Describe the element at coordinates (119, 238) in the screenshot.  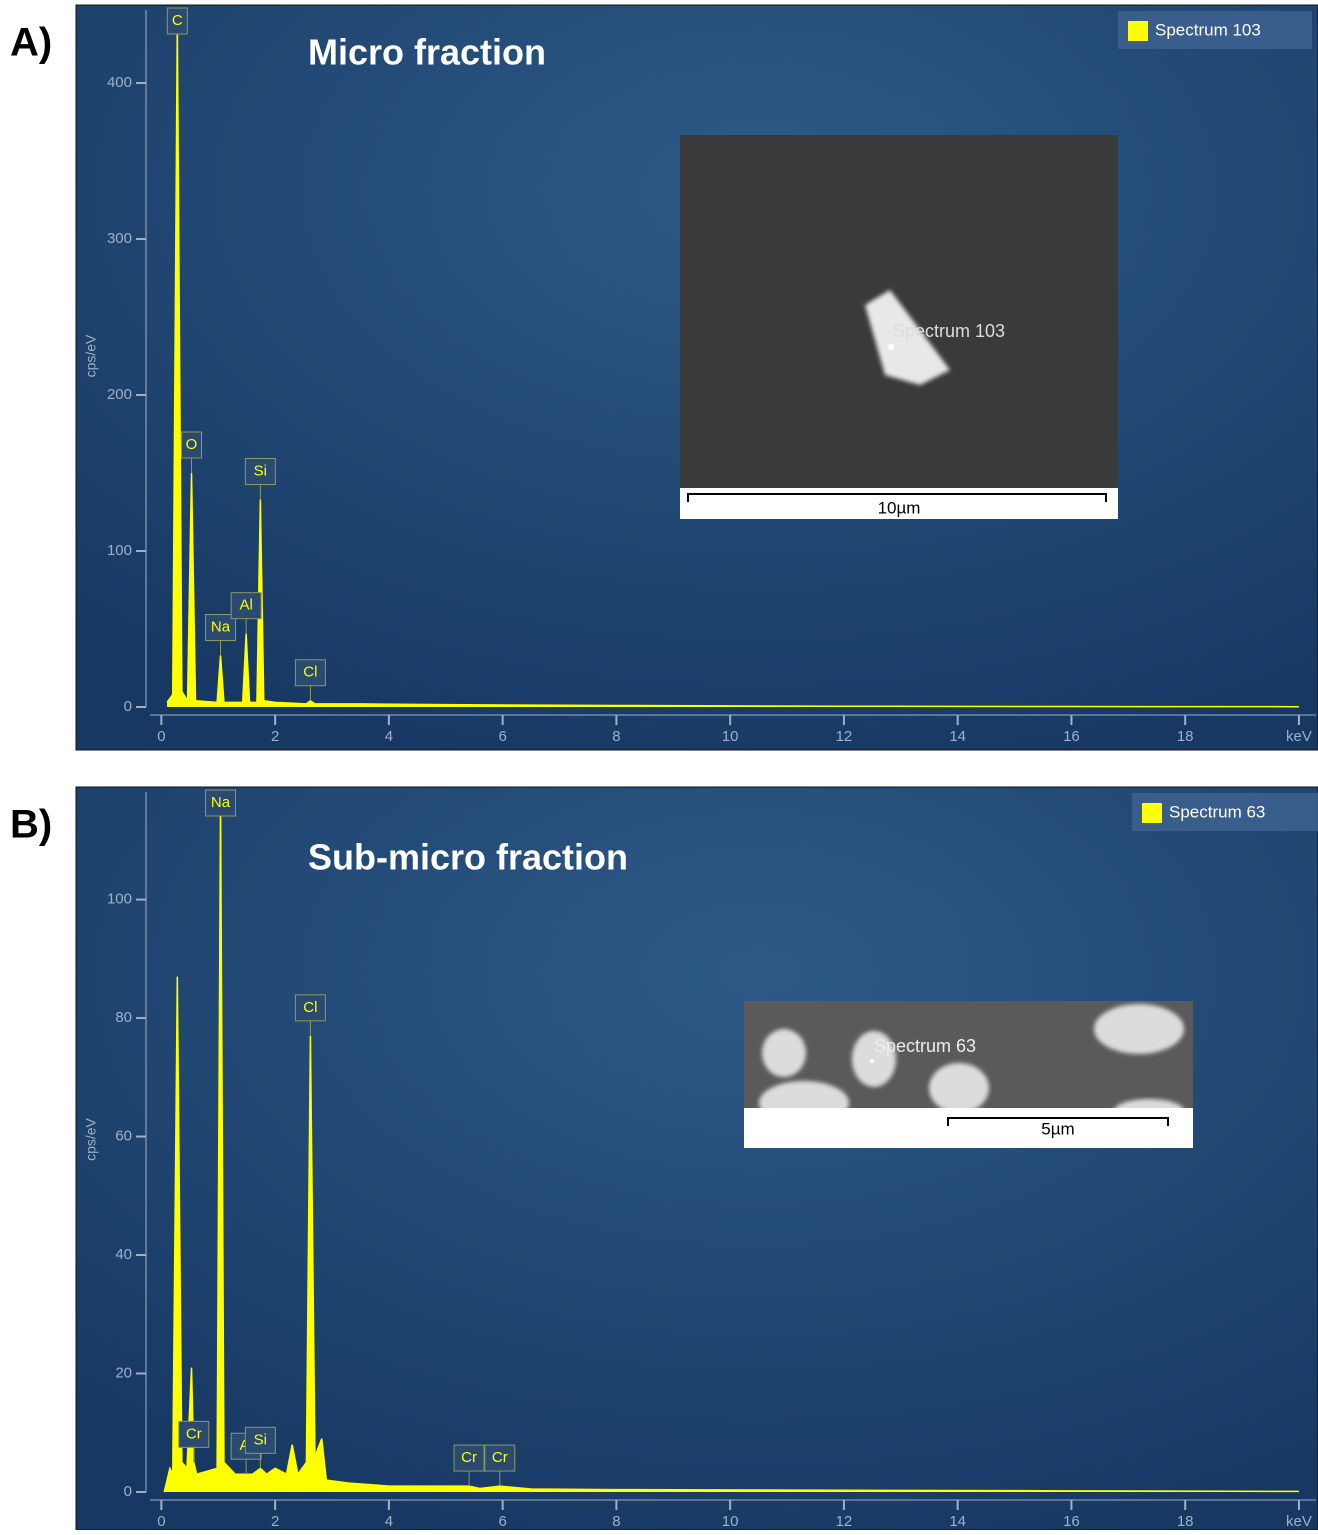
I see `y-tick-label: 300` at that location.